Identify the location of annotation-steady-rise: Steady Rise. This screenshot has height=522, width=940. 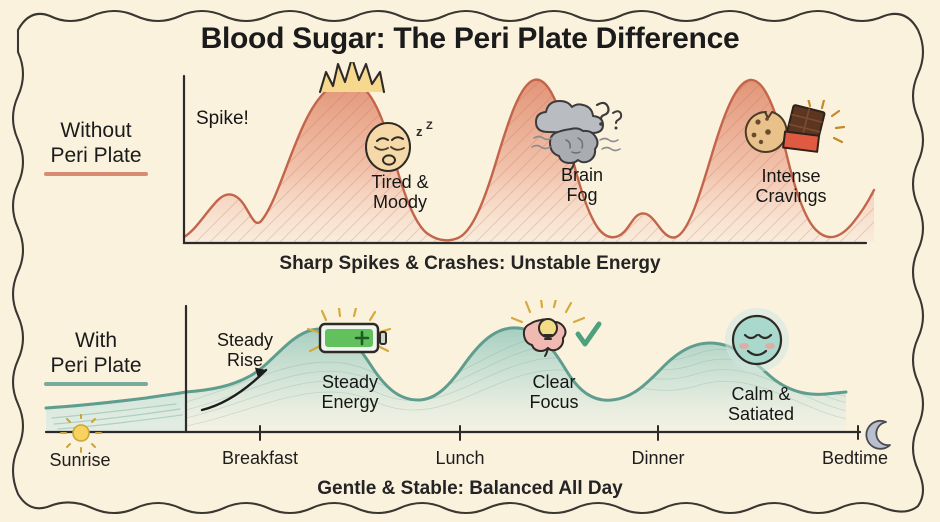
(245, 350).